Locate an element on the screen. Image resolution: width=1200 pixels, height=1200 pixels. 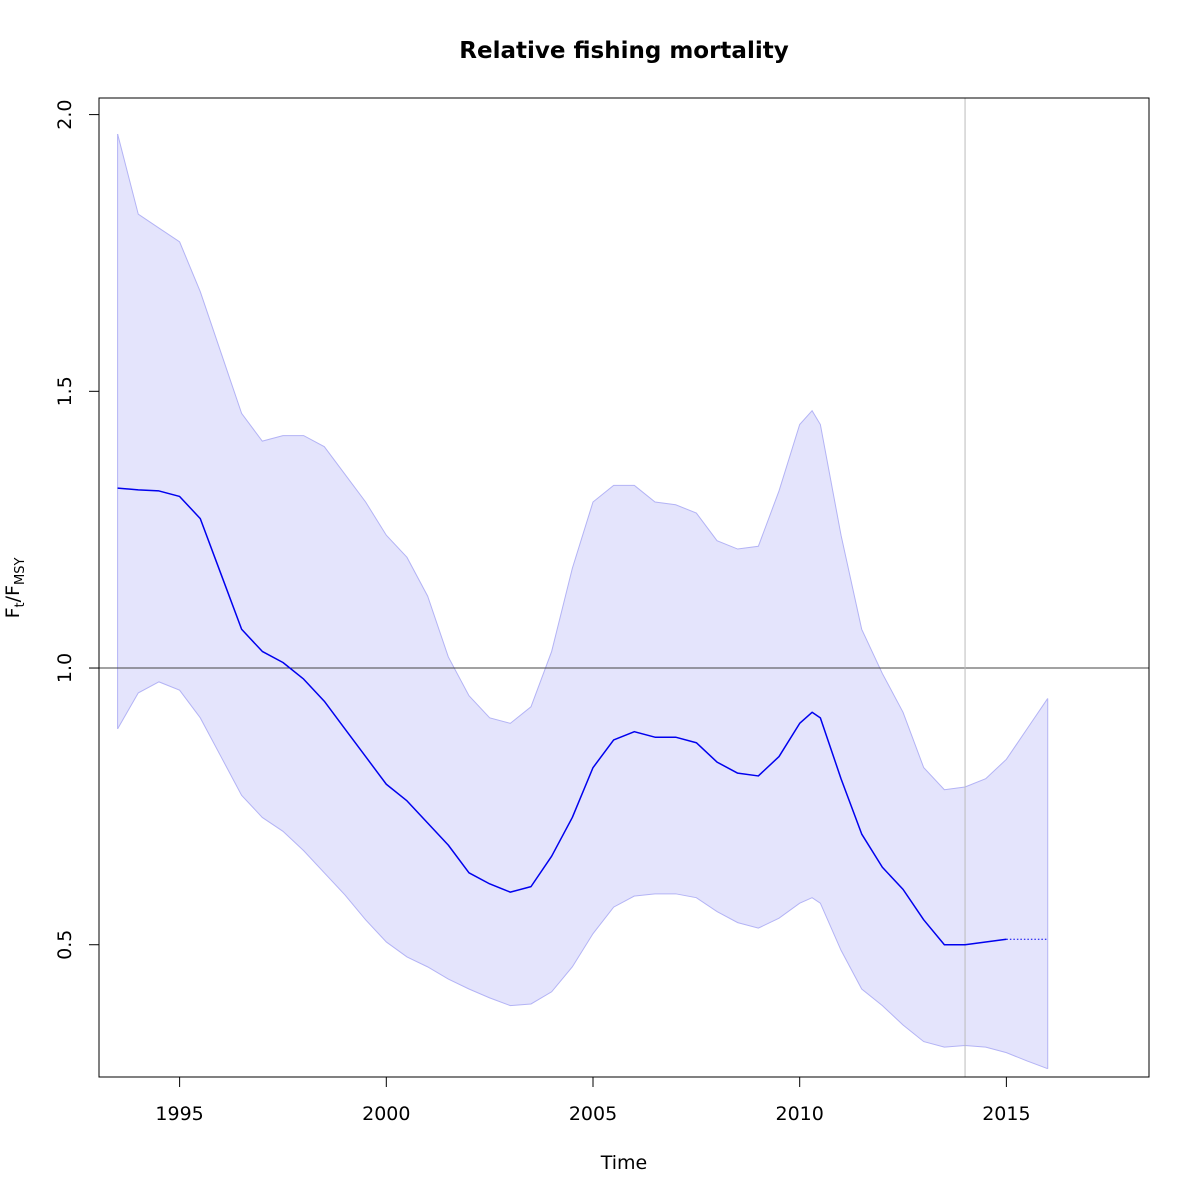
y-label-sub-t: t is located at coordinates (20, 604).